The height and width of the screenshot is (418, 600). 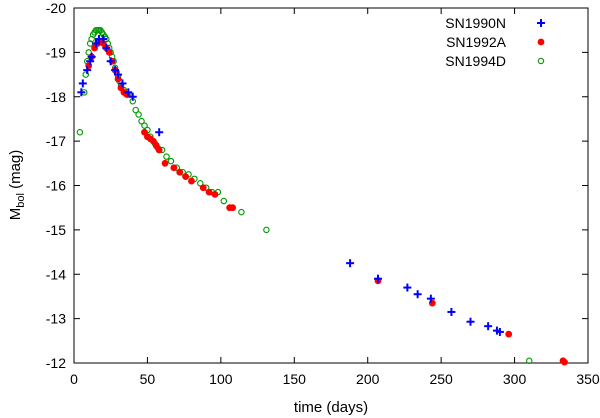 I want to click on legend-marker-sn1994d, so click(x=541, y=61).